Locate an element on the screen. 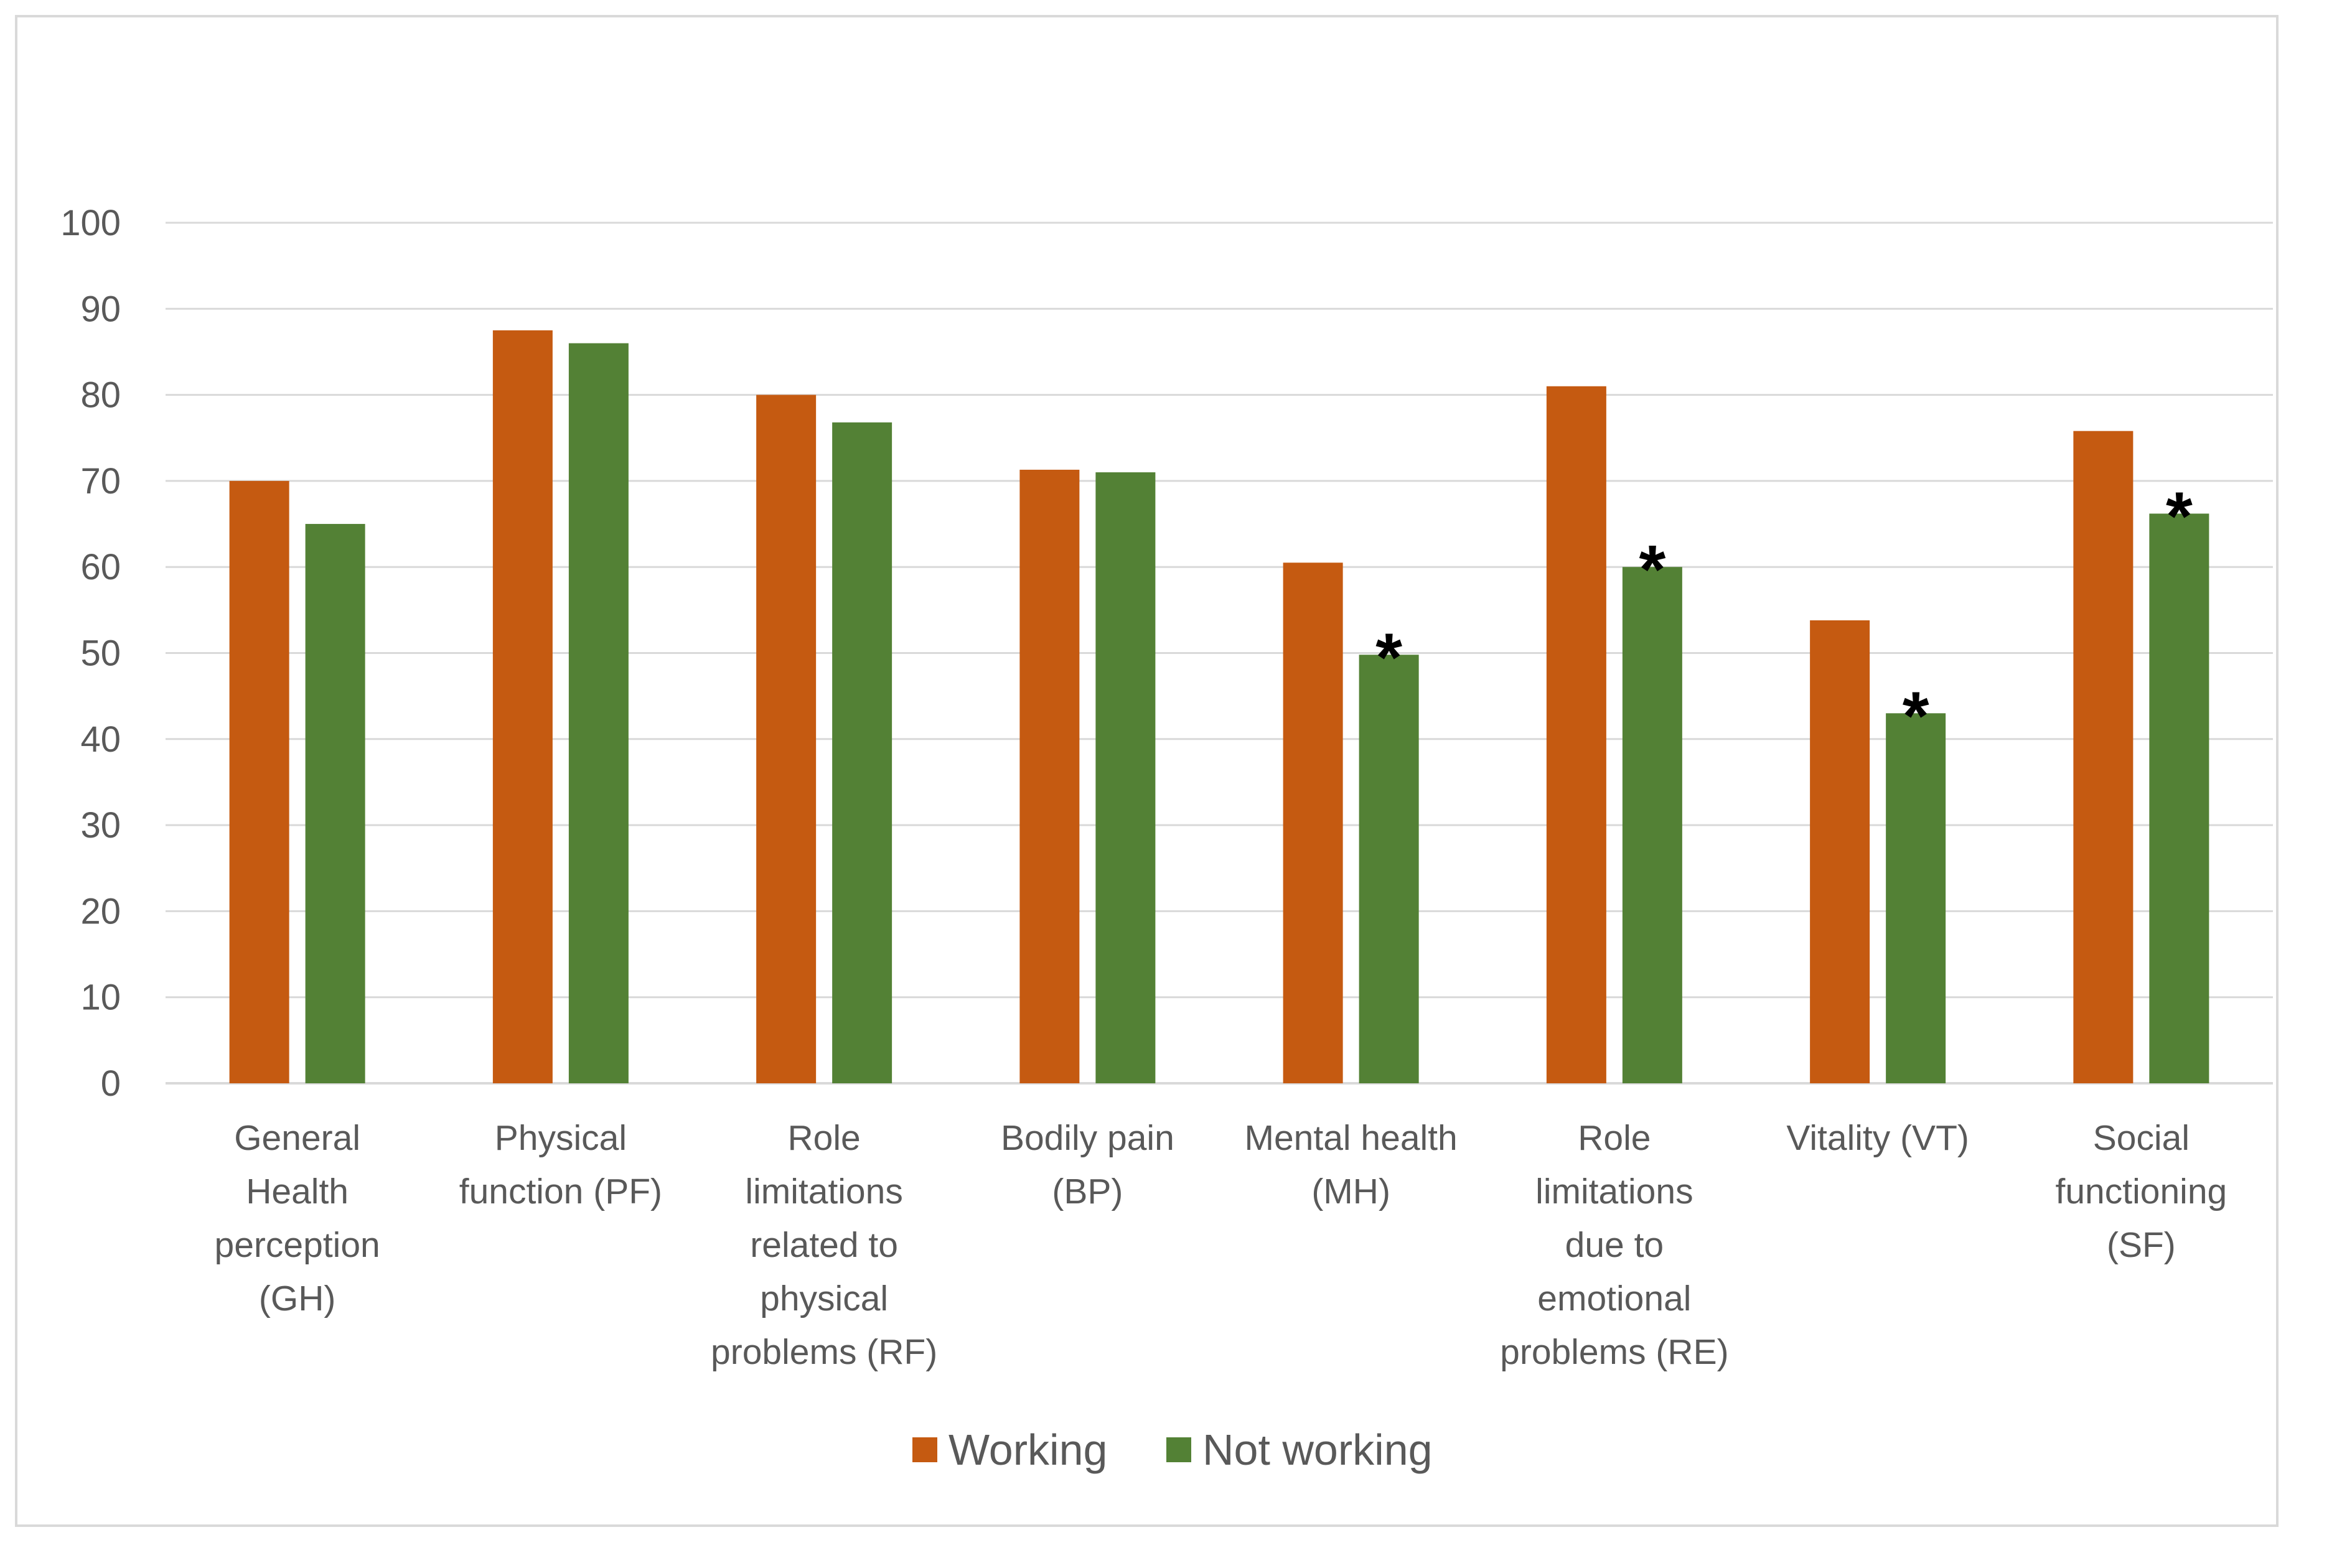 Image resolution: width=2342 pixels, height=1568 pixels. y-tick-label: 70 is located at coordinates (100, 482).